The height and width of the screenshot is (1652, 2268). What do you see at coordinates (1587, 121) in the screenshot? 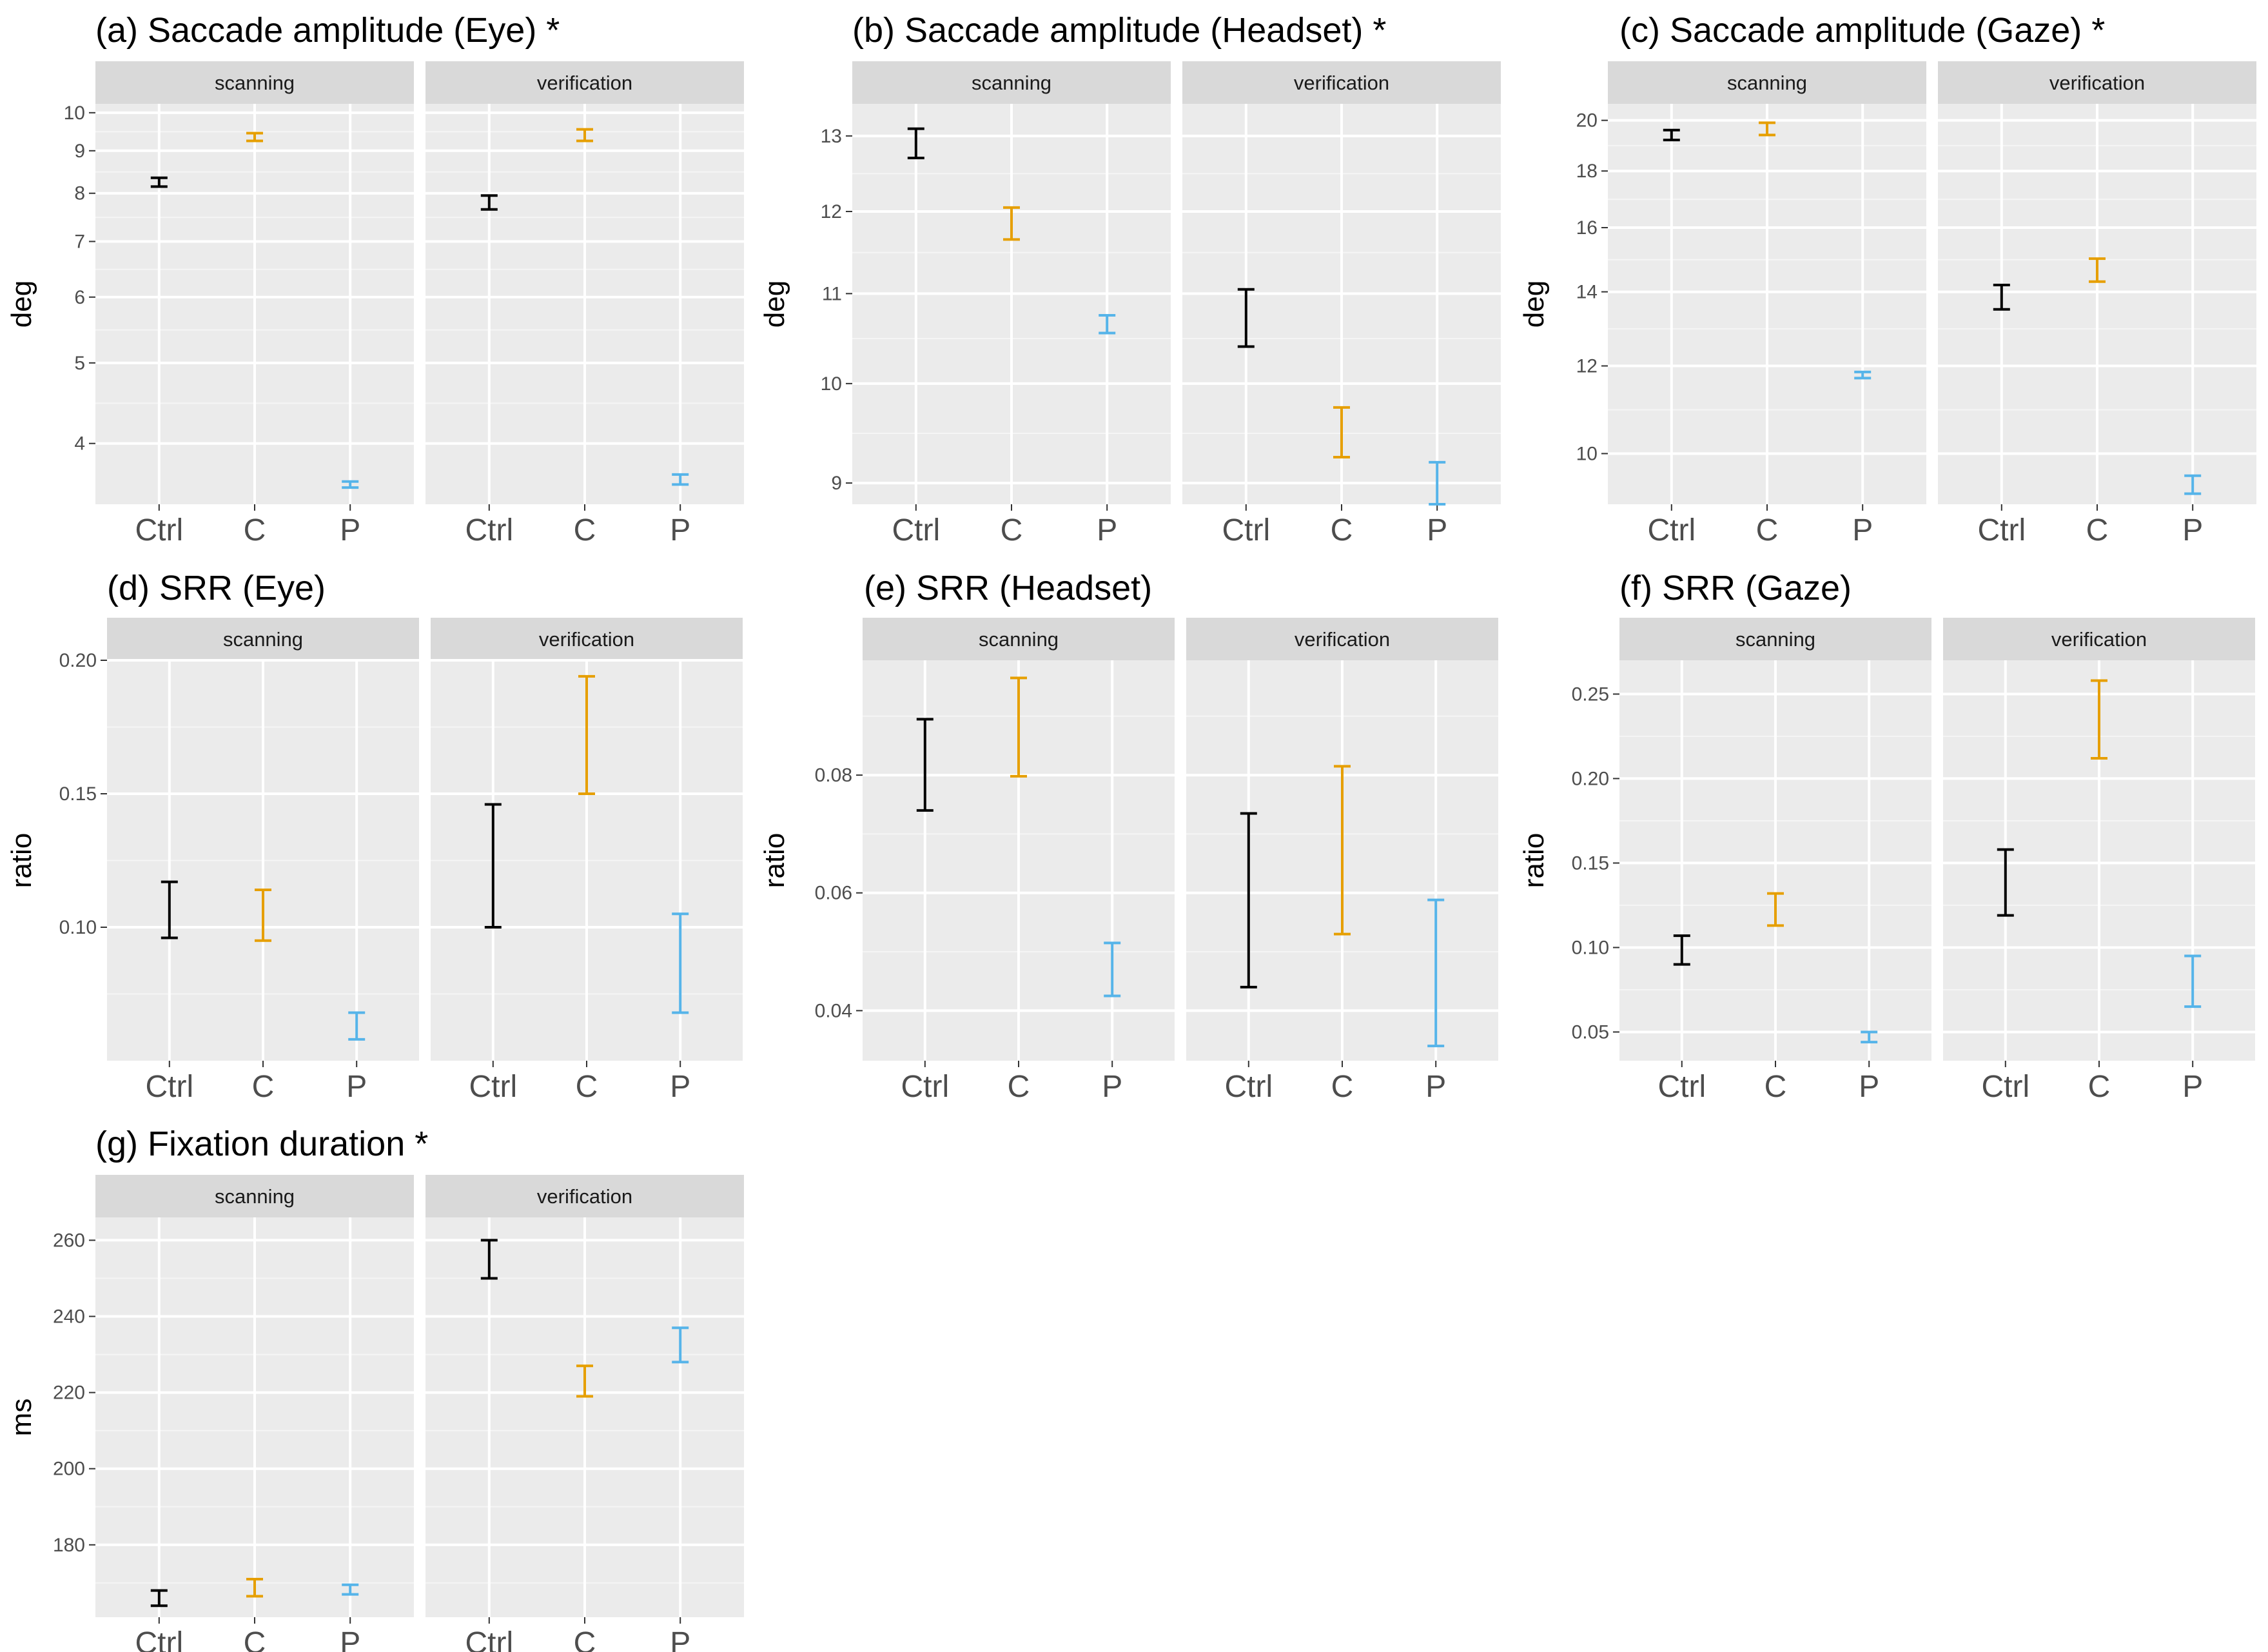
I see `y-tick-label: 20` at bounding box center [1587, 121].